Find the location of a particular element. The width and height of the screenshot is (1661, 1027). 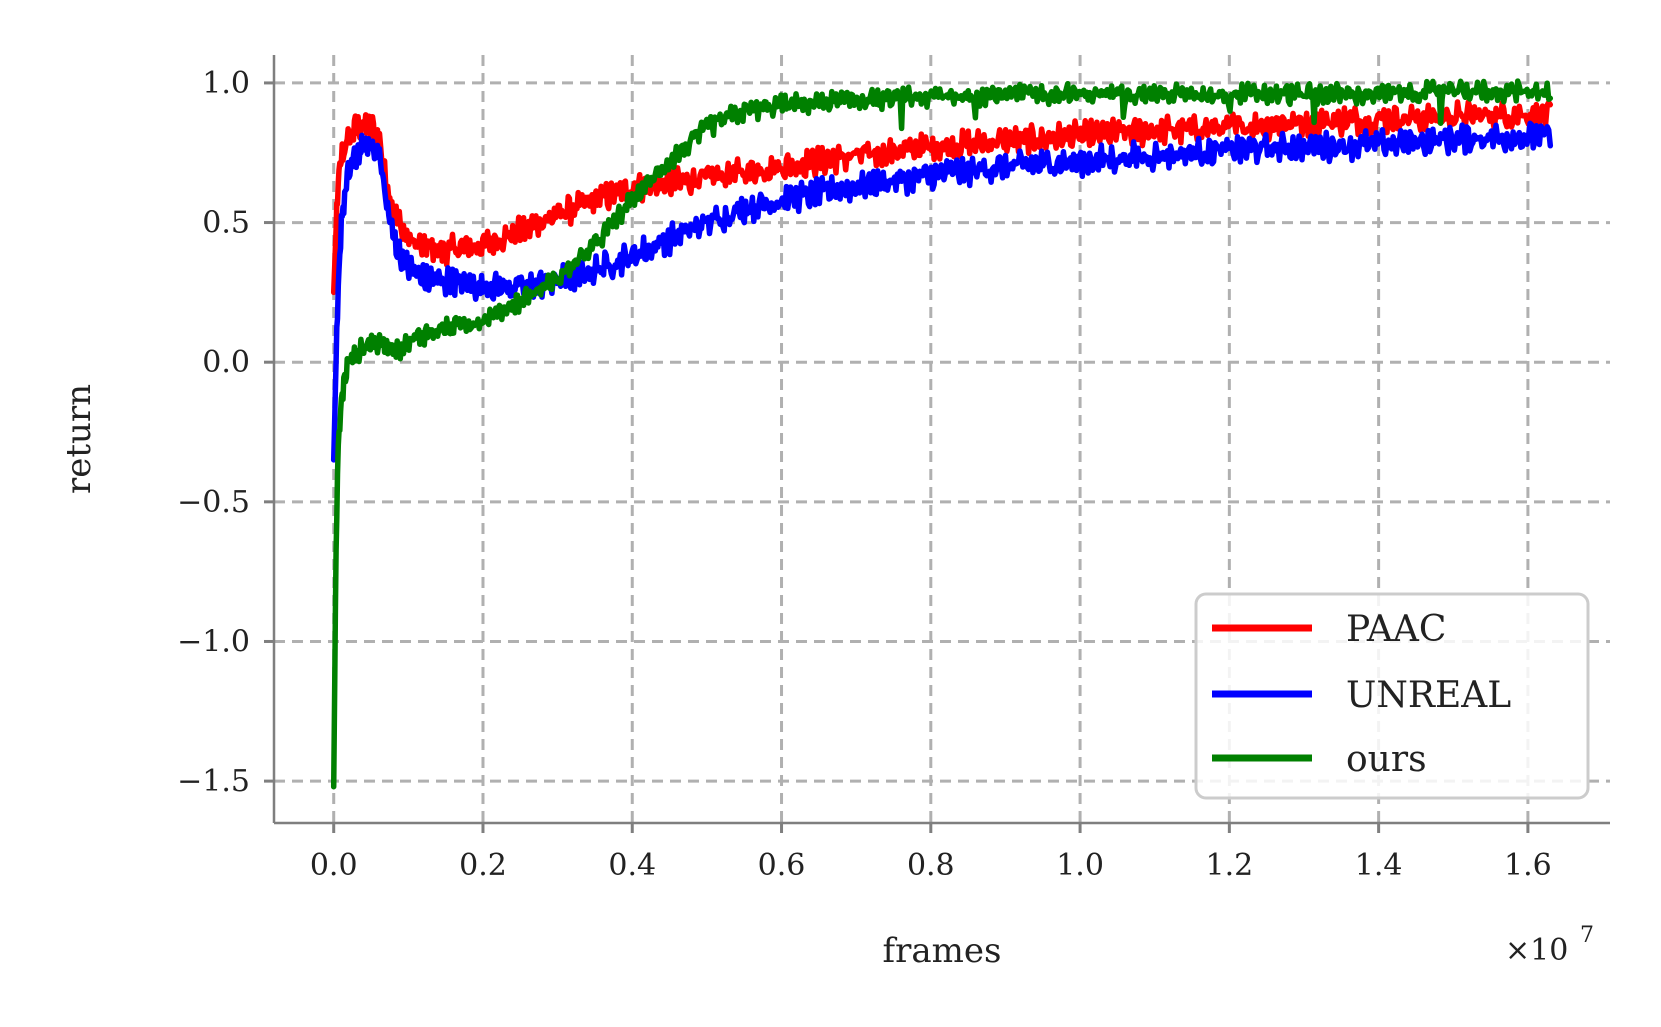

x-tick-label: 0.2 is located at coordinates (483, 865).